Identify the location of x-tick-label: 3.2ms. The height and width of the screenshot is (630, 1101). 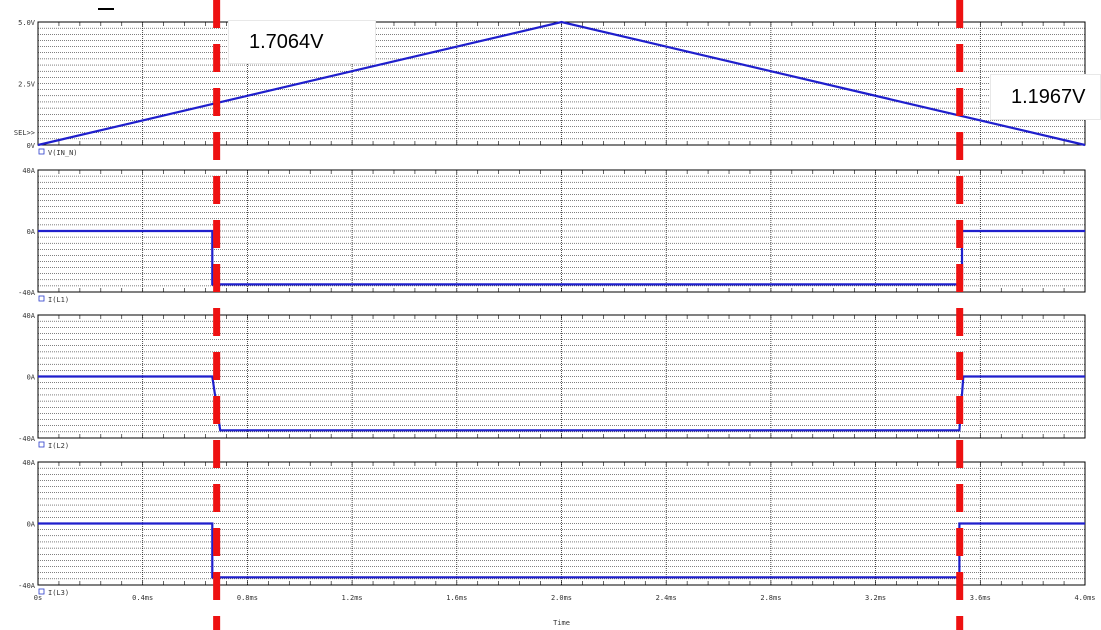
(875, 598).